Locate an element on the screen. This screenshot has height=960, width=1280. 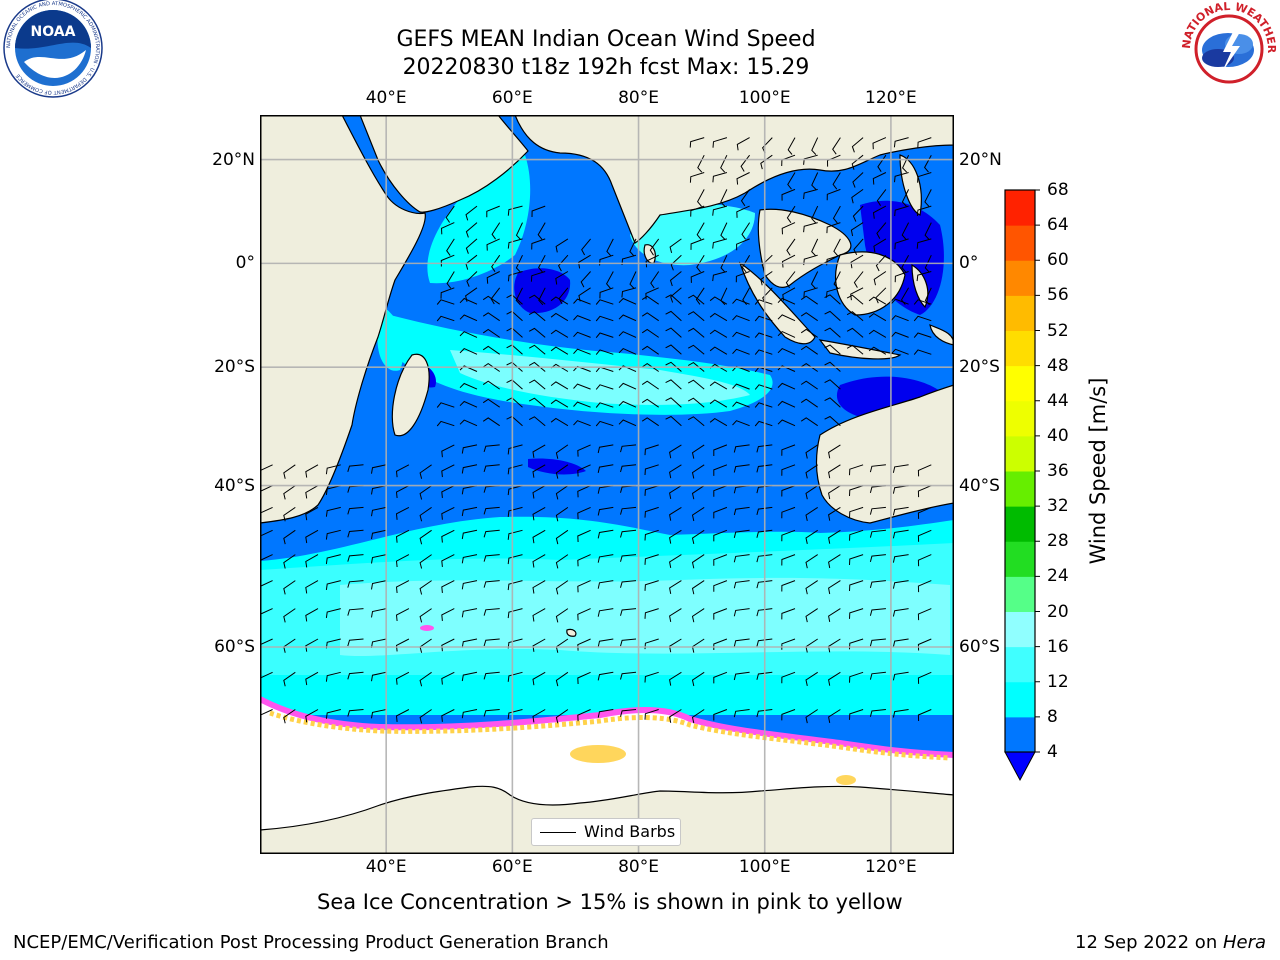
lon-label-top: 40°E is located at coordinates (386, 98).